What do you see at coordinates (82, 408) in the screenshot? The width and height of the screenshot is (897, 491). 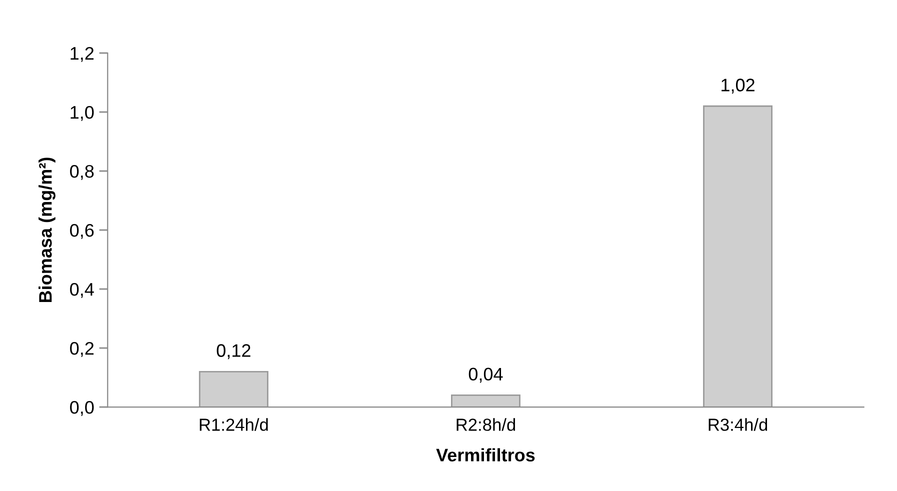 I see `y-tick-label: 0,0` at bounding box center [82, 408].